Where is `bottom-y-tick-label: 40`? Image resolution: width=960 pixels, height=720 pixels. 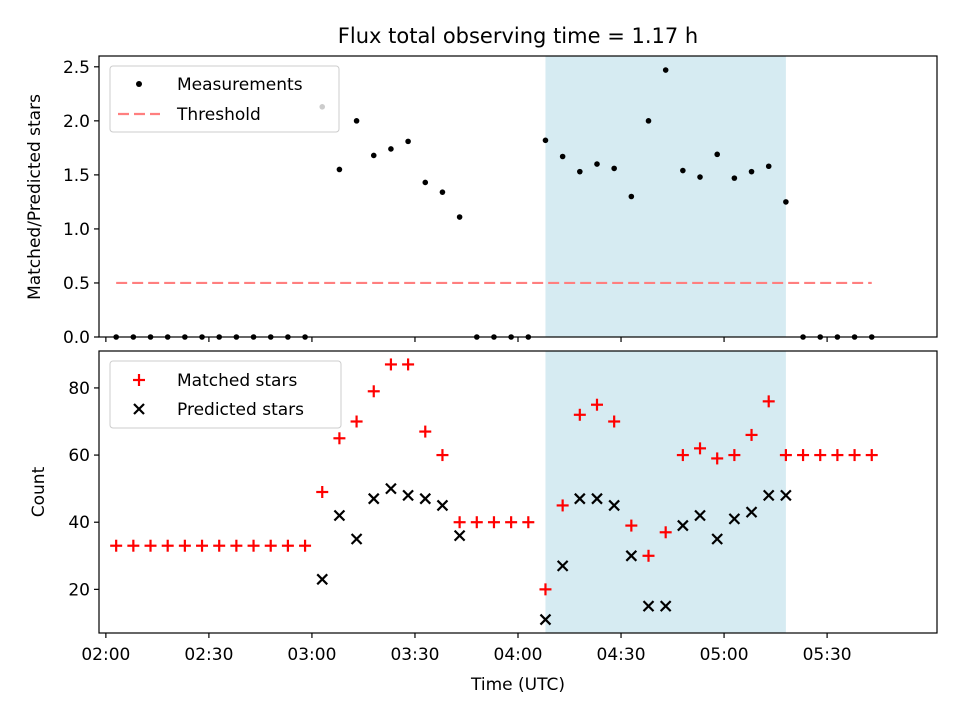 bottom-y-tick-label: 40 is located at coordinates (79, 523).